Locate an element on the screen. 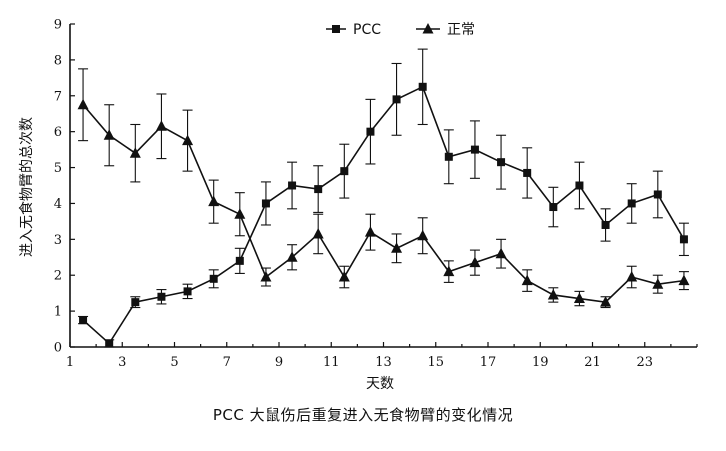 This screenshot has width=726, height=451. x-tick-label: 1 is located at coordinates (70, 362).